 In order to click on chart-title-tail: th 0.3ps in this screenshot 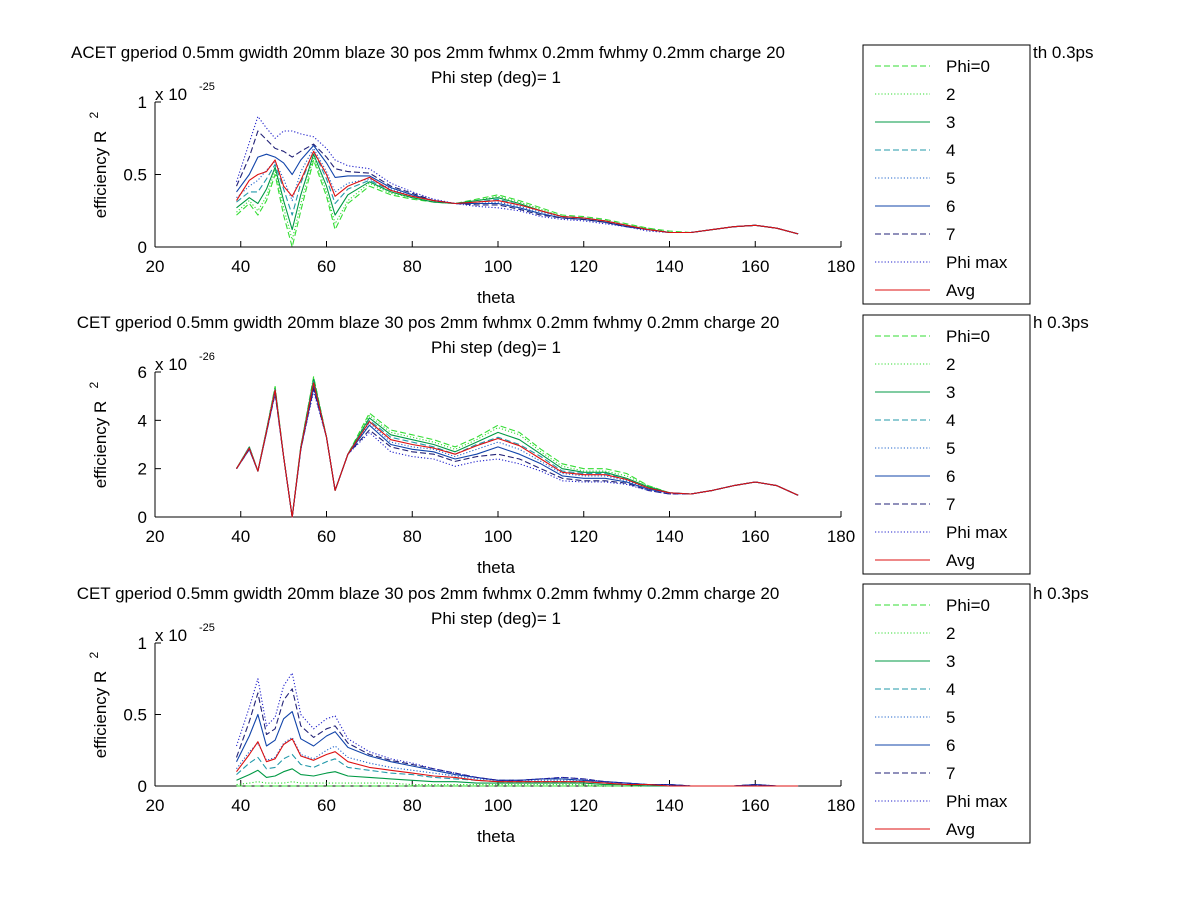, I will do `click(1063, 52)`.